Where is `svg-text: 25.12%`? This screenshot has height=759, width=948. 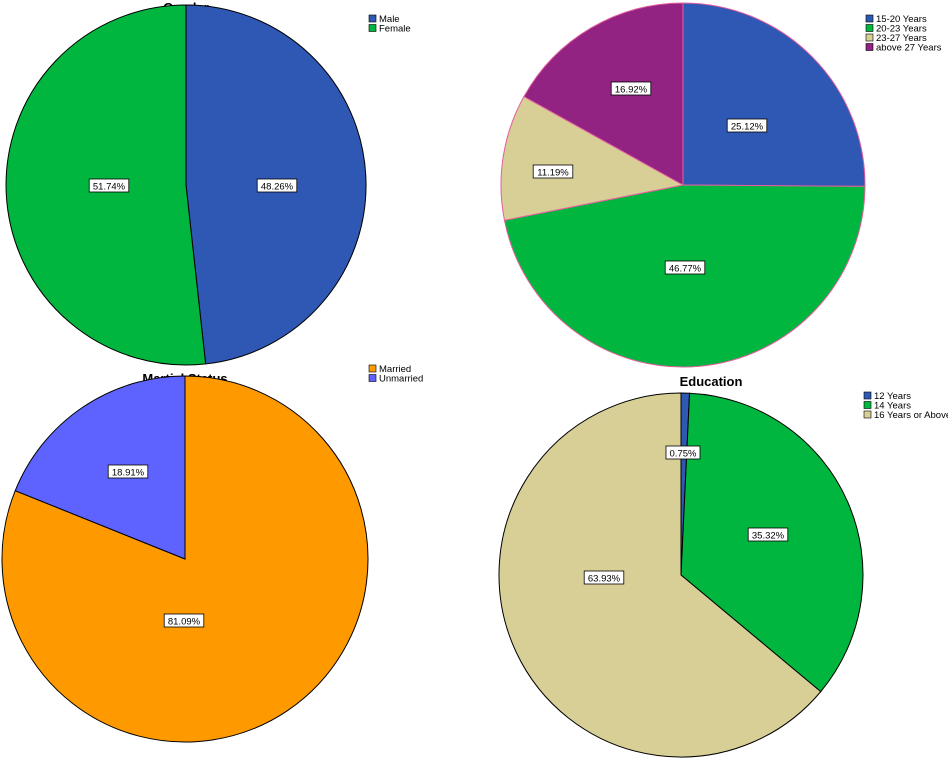
svg-text: 25.12% is located at coordinates (747, 127).